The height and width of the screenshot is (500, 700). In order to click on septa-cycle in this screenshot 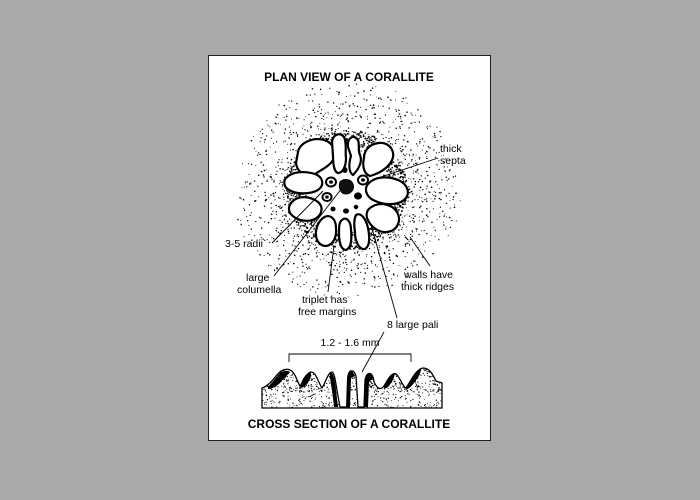, I will do `click(346, 192)`.